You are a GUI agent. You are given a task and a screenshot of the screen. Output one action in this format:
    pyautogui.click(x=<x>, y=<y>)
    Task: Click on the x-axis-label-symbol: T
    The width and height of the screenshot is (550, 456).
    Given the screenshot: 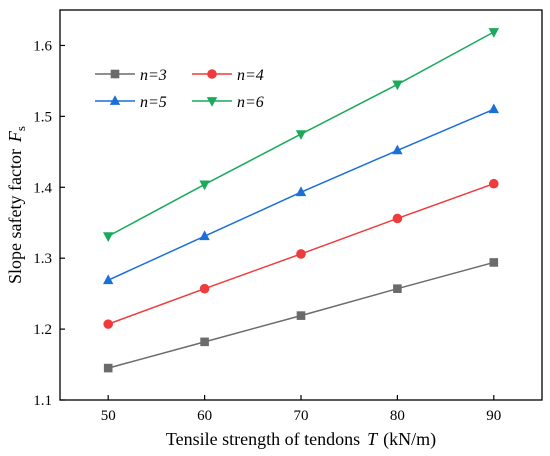 What is the action you would take?
    pyautogui.click(x=373, y=439)
    